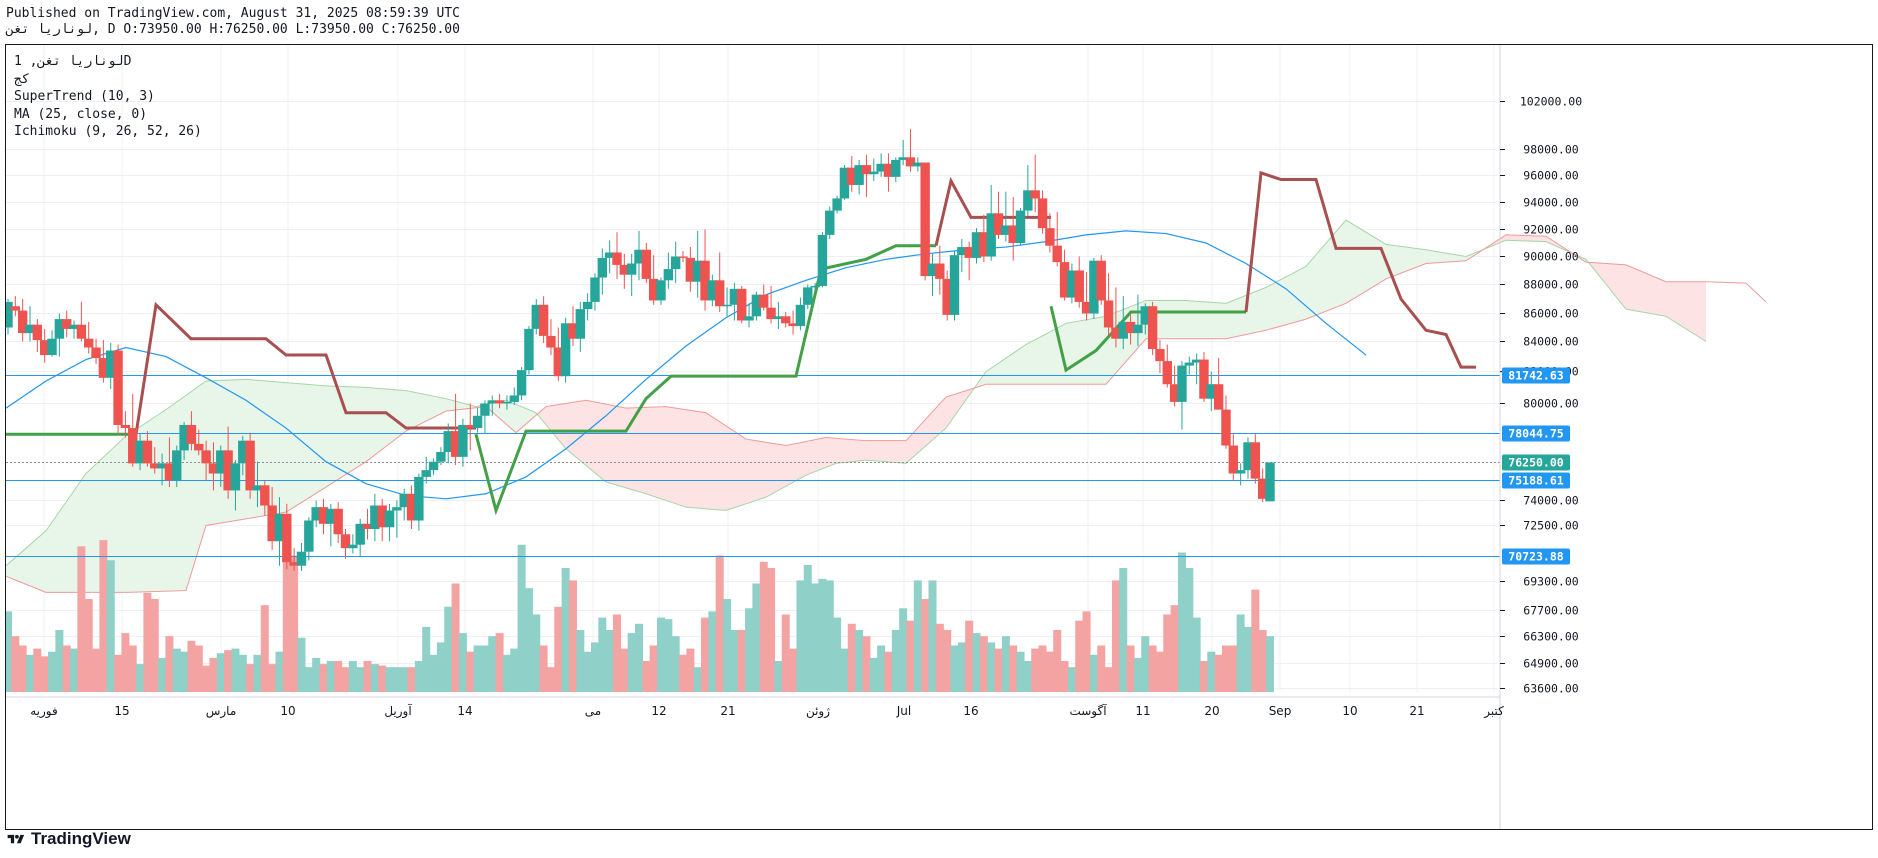 This screenshot has height=858, width=1878. What do you see at coordinates (1550, 689) in the screenshot?
I see `price-tick-label: 63600.00` at bounding box center [1550, 689].